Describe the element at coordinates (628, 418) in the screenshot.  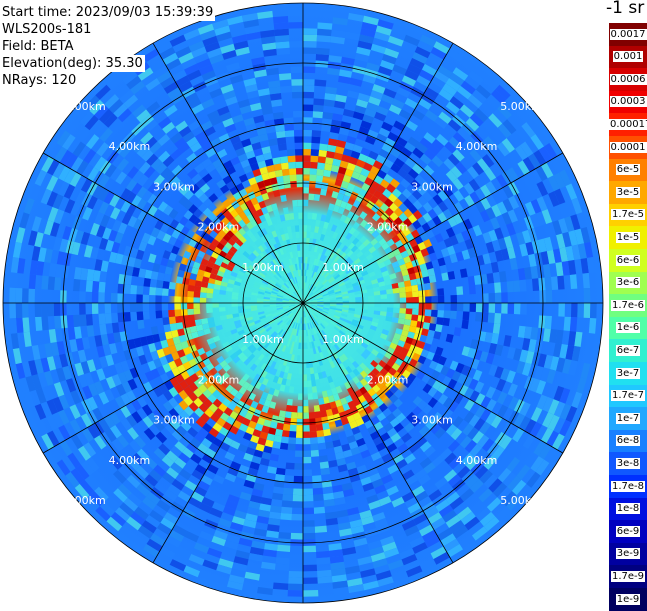
I see `colorbar-tick-label: 1e-7` at that location.